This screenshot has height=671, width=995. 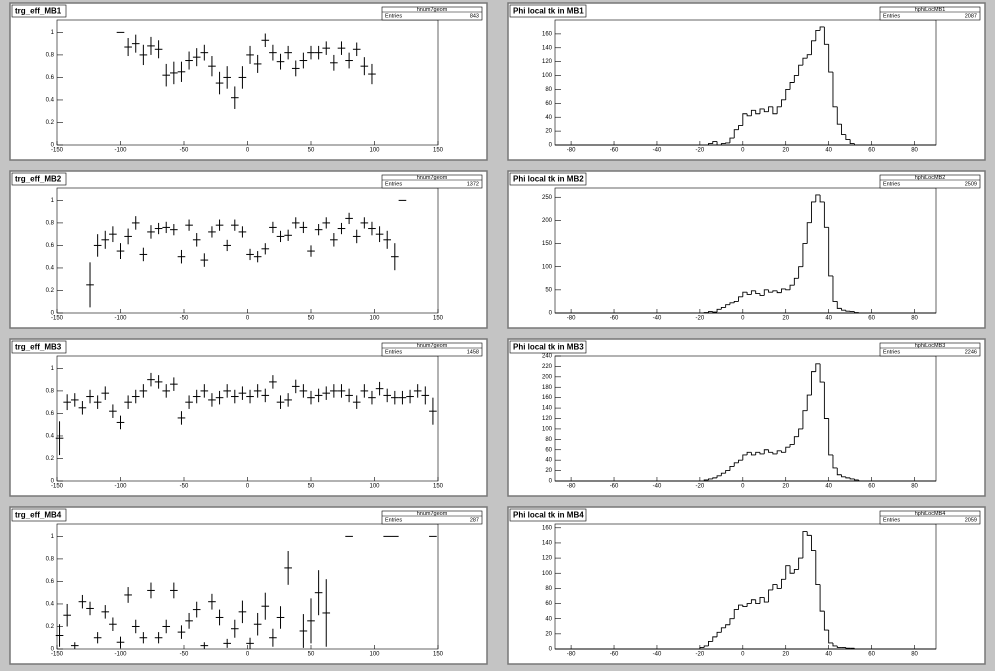 I want to click on y-tick-label: 1, so click(x=53, y=201).